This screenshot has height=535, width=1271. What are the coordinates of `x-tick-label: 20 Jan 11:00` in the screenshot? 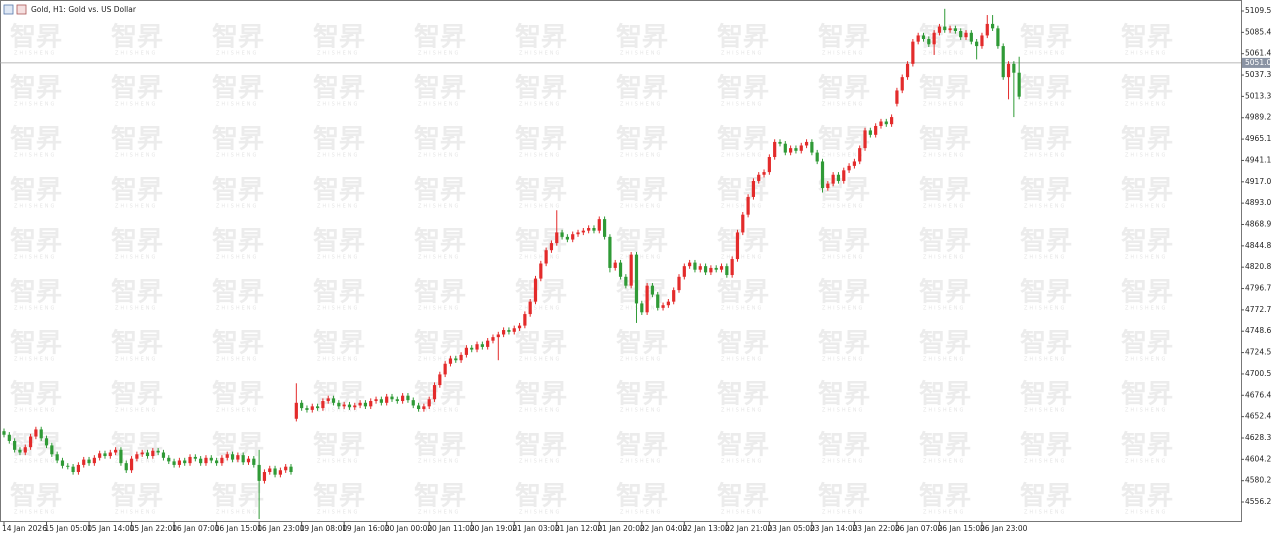 It's located at (451, 528).